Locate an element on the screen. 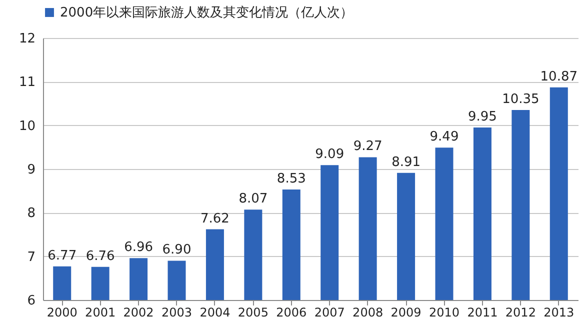 The image size is (586, 322). x-tick-label: 2005 is located at coordinates (253, 313).